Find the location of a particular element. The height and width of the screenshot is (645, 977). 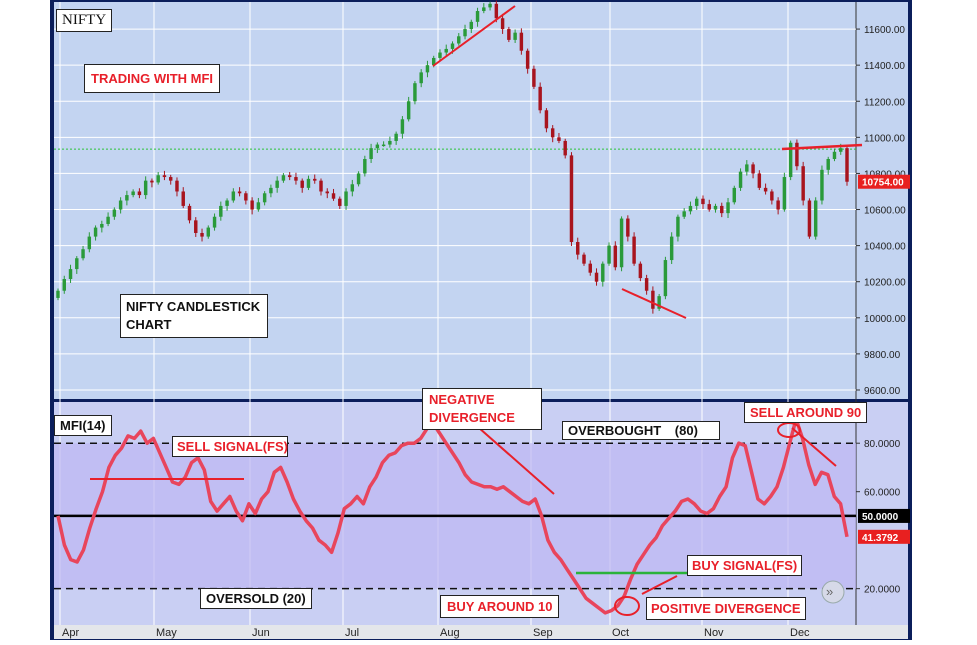

overbought-box: OVERBOUGHT (80) is located at coordinates (641, 430).